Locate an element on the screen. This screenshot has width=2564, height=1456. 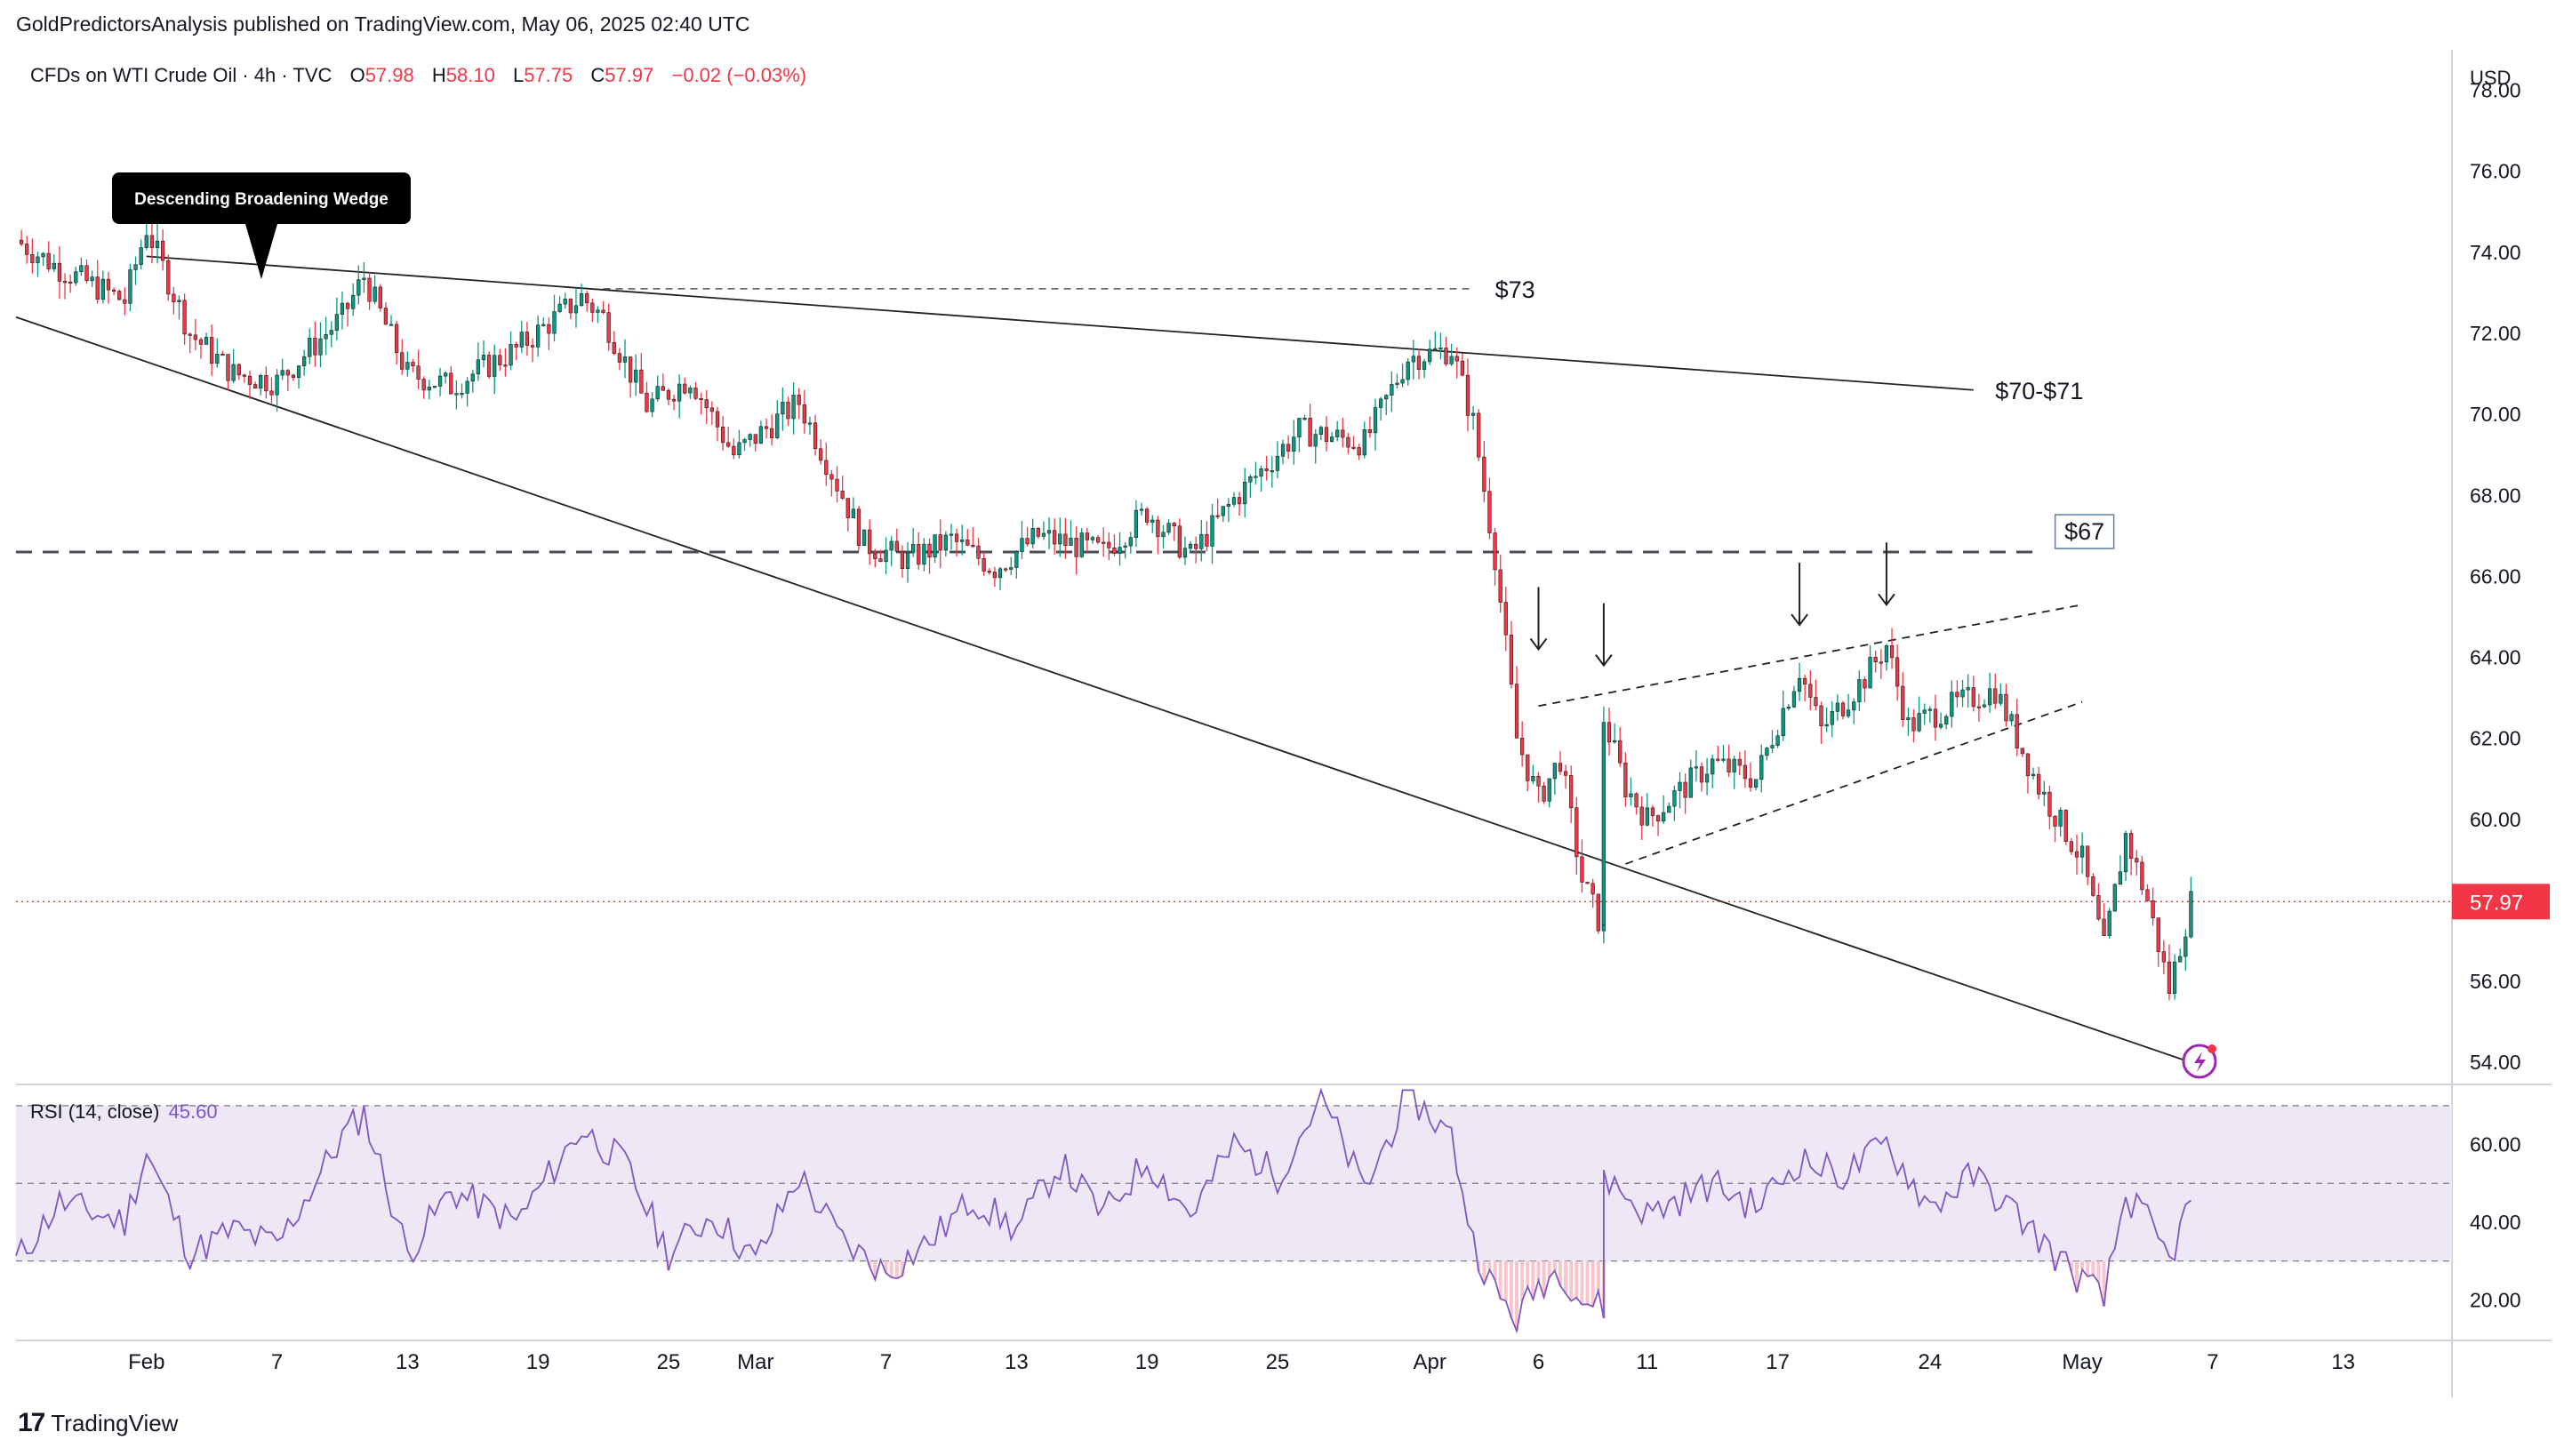
price-tick-label: 66.00 is located at coordinates (2495, 576).